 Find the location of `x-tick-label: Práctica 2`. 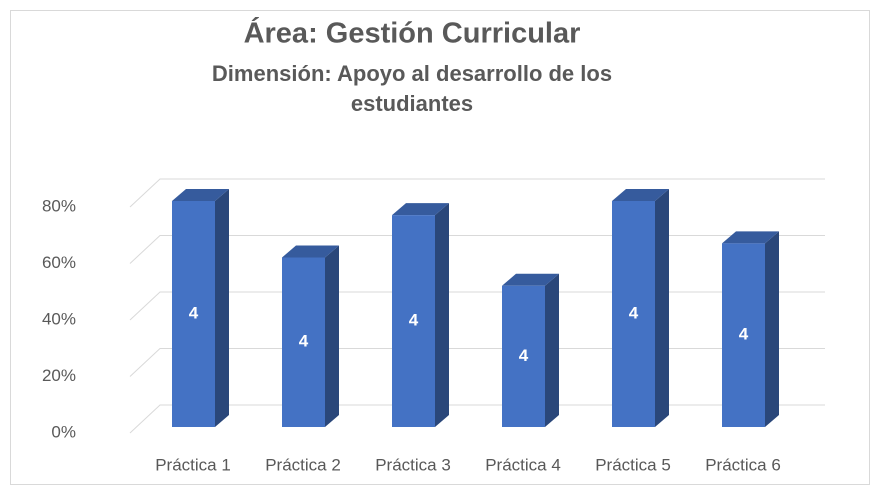

x-tick-label: Práctica 2 is located at coordinates (303, 464).